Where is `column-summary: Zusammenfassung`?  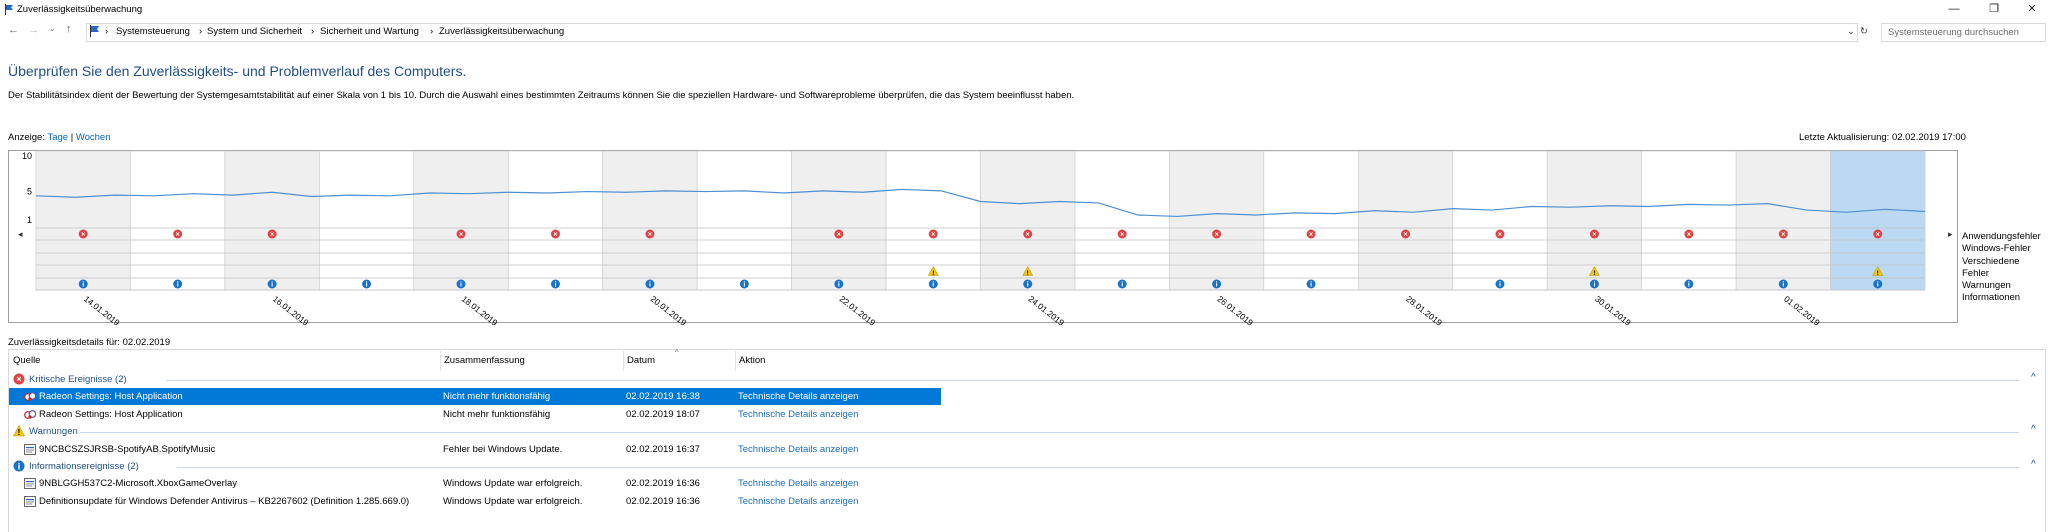 column-summary: Zusammenfassung is located at coordinates (484, 360).